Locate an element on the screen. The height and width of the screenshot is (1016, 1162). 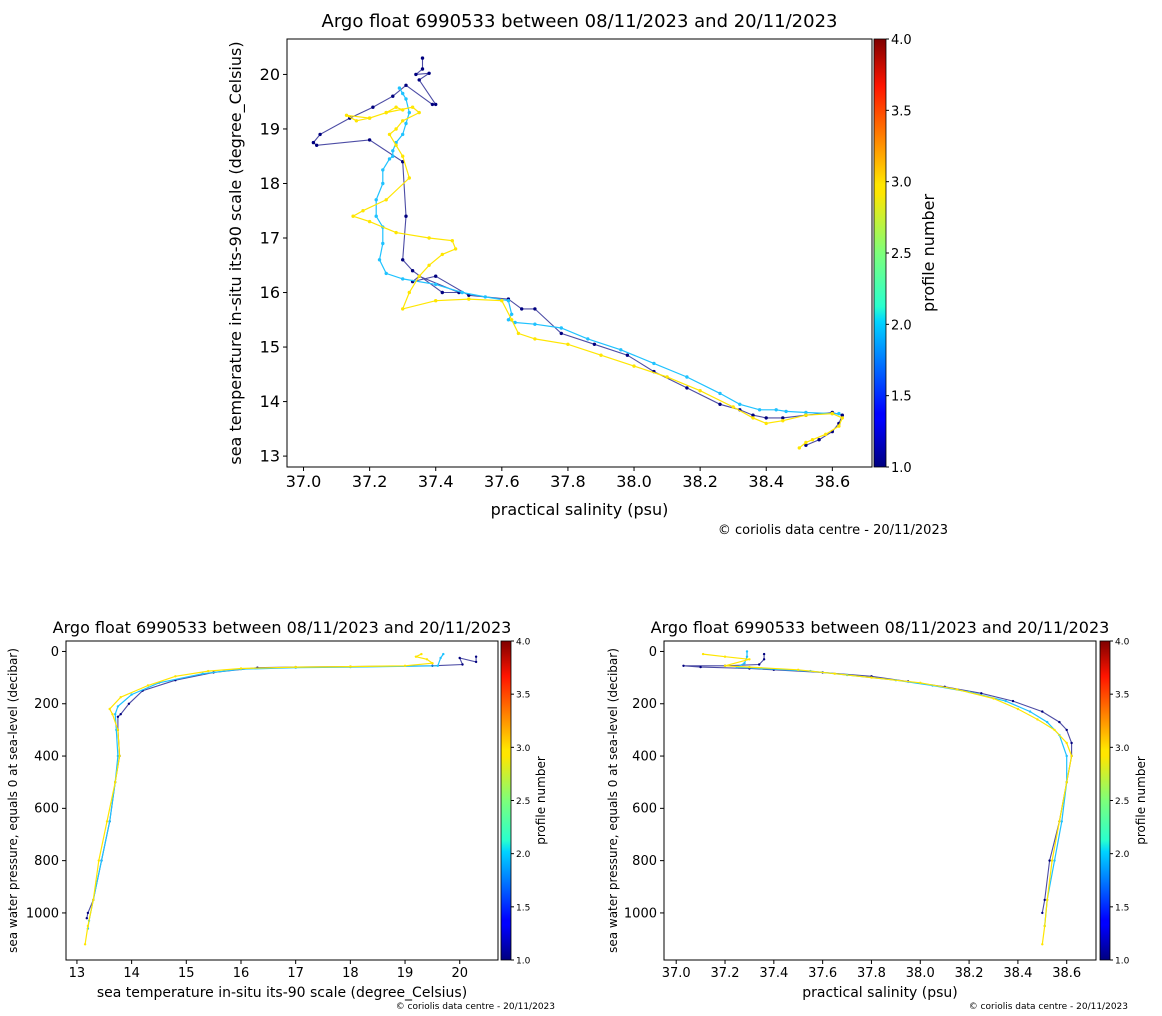
x-tick-label: 13 is located at coordinates (77, 973).